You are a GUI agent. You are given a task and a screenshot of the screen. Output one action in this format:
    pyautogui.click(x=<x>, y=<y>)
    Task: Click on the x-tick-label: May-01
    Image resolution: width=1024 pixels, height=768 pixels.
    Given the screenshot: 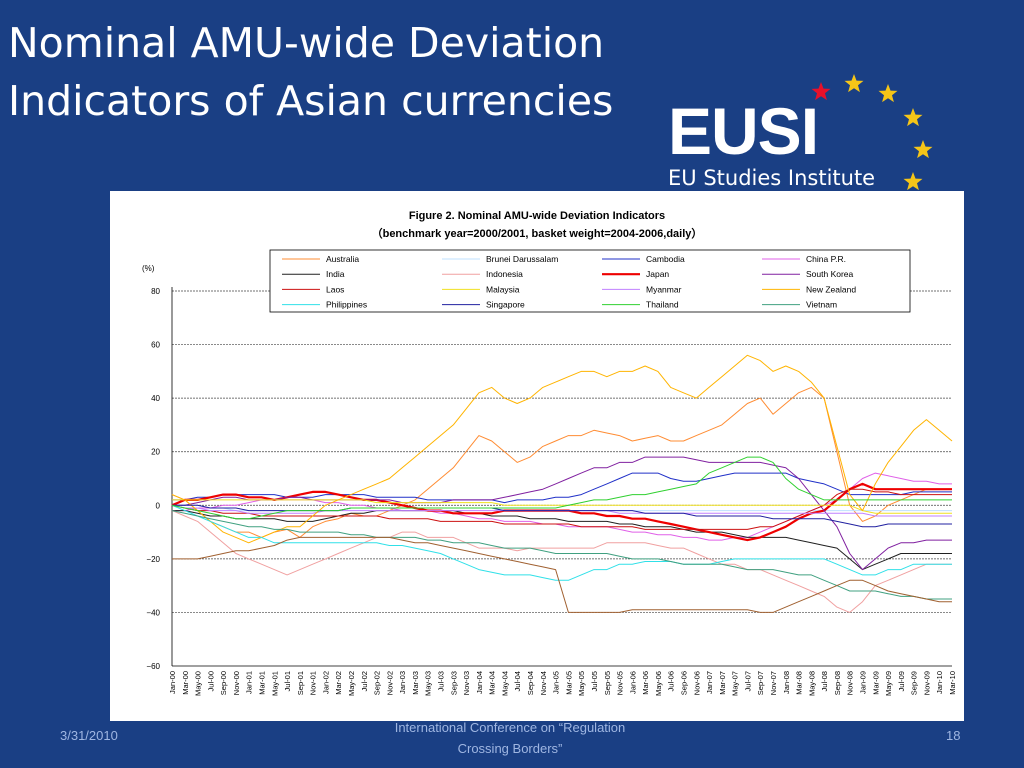 What is the action you would take?
    pyautogui.click(x=274, y=683)
    